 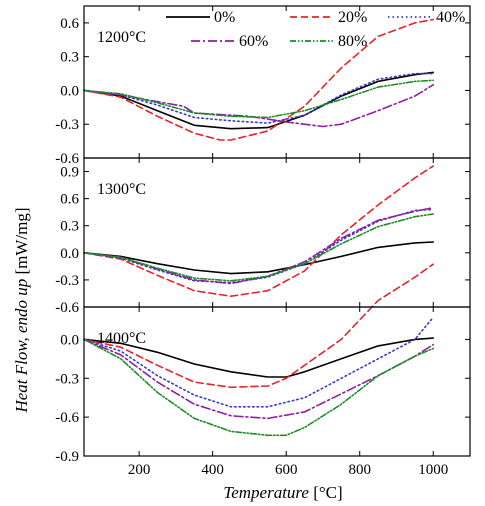 I want to click on x-tick-label: 200, so click(x=139, y=470).